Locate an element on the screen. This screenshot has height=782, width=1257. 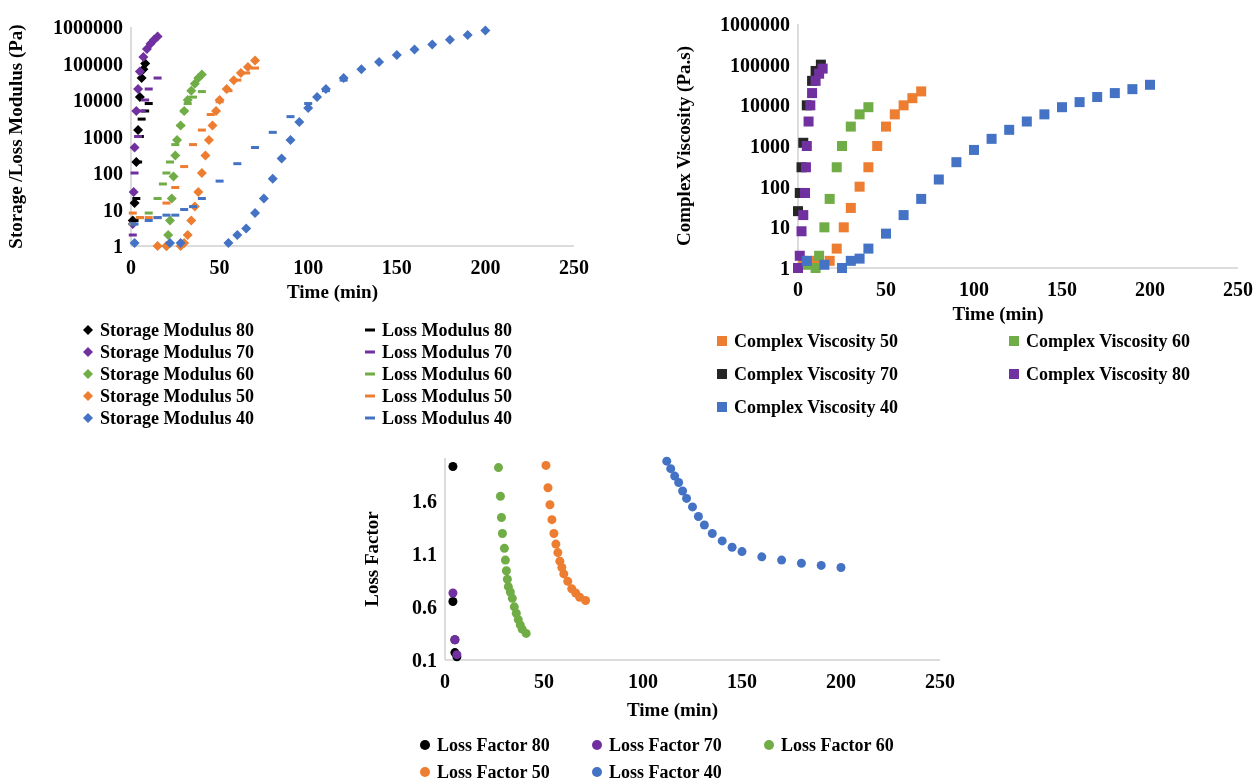
legend-label: Storage Modulus 70 is located at coordinates (177, 352).